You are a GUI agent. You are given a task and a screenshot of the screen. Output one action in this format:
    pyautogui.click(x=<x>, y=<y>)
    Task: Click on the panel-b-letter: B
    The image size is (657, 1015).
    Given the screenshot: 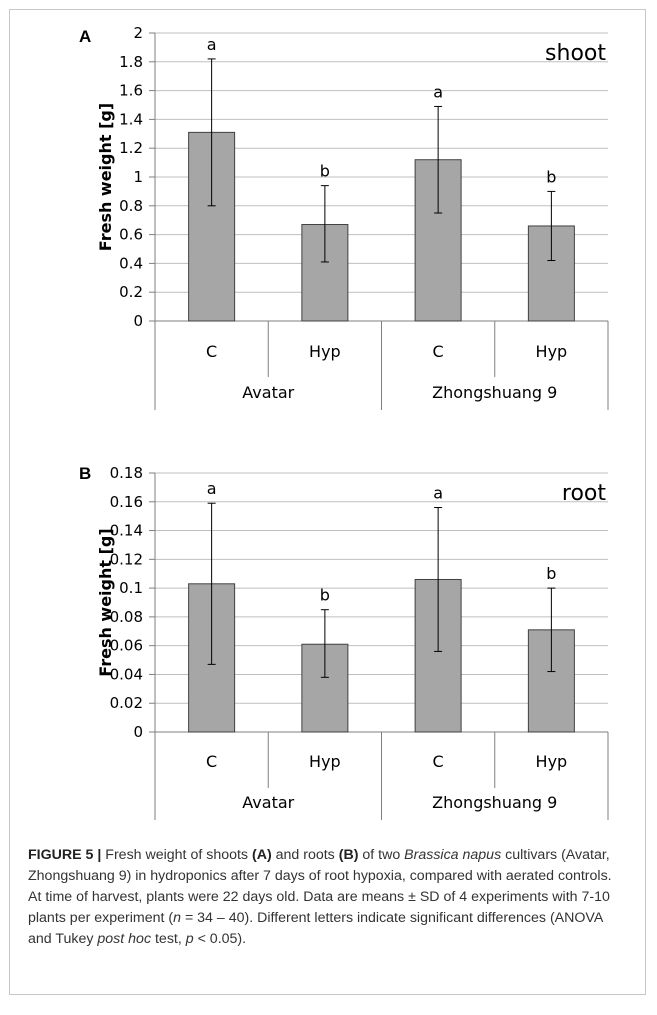 What is the action you would take?
    pyautogui.click(x=85, y=473)
    